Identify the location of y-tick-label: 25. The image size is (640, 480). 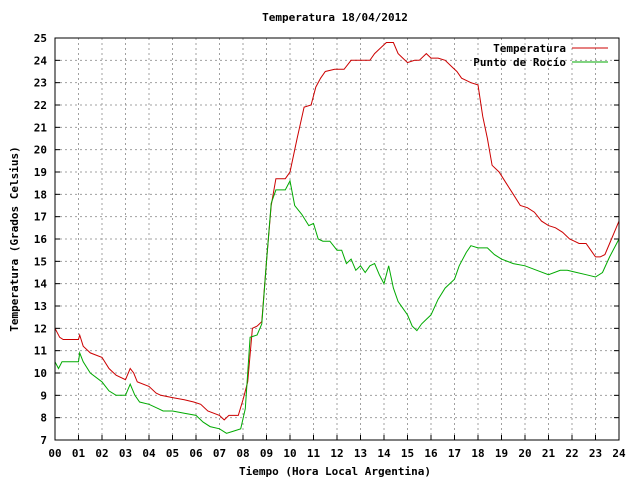
(40, 38).